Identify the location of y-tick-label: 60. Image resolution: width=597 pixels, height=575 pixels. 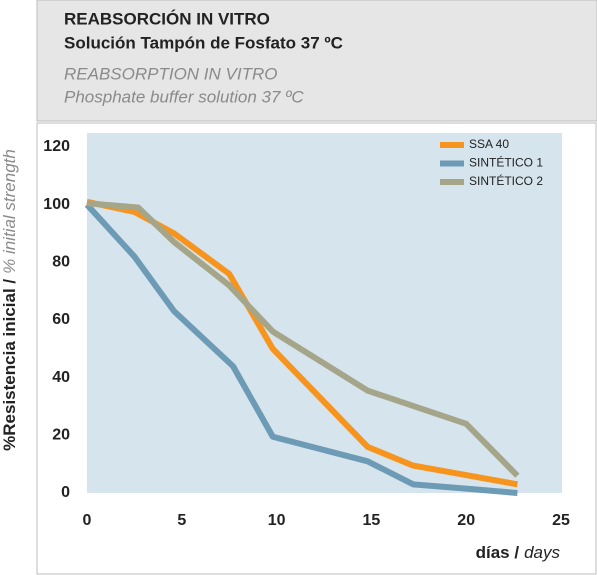
(61, 319).